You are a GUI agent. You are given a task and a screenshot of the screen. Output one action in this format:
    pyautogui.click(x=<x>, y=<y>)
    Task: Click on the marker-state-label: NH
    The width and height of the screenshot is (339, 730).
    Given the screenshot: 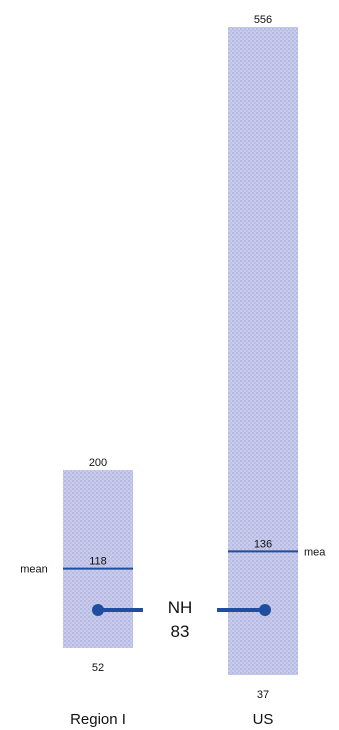 What is the action you would take?
    pyautogui.click(x=180, y=607)
    